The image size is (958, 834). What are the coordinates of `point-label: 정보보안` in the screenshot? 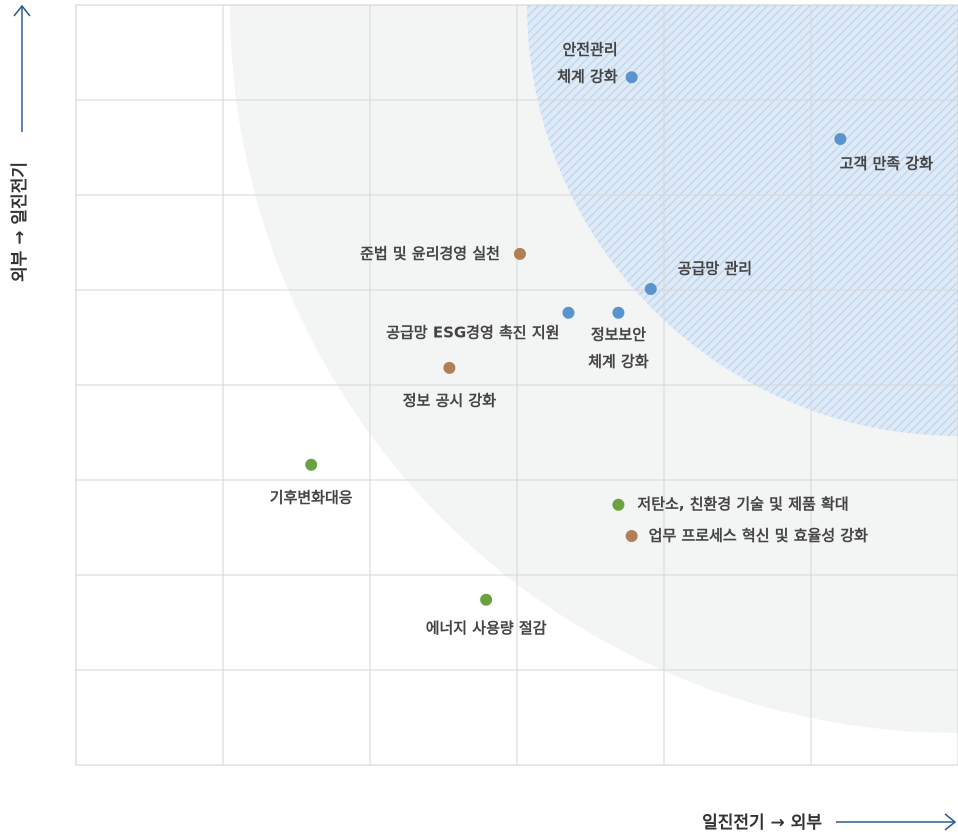 It's located at (618, 334).